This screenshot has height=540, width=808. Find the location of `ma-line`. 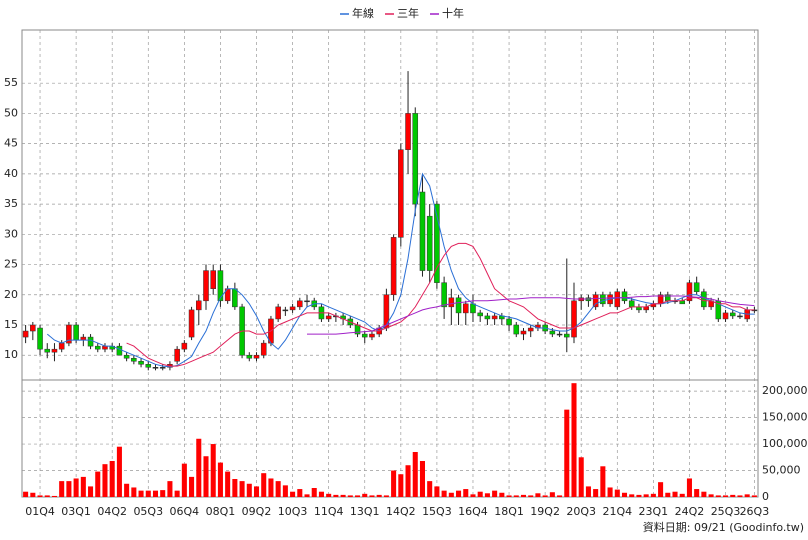

ma-line is located at coordinates (531, 315).